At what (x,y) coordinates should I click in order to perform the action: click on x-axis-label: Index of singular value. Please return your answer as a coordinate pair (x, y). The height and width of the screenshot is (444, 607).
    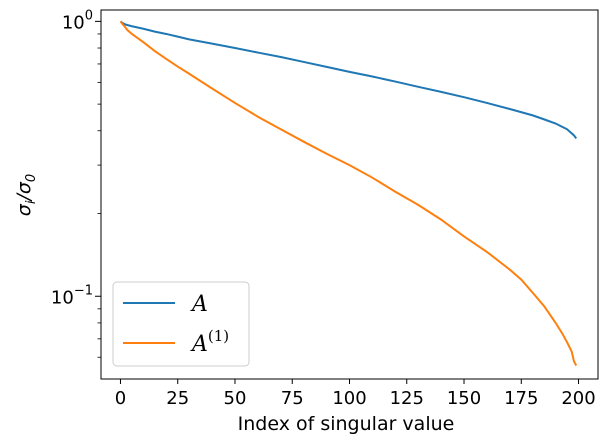
    Looking at the image, I should click on (346, 424).